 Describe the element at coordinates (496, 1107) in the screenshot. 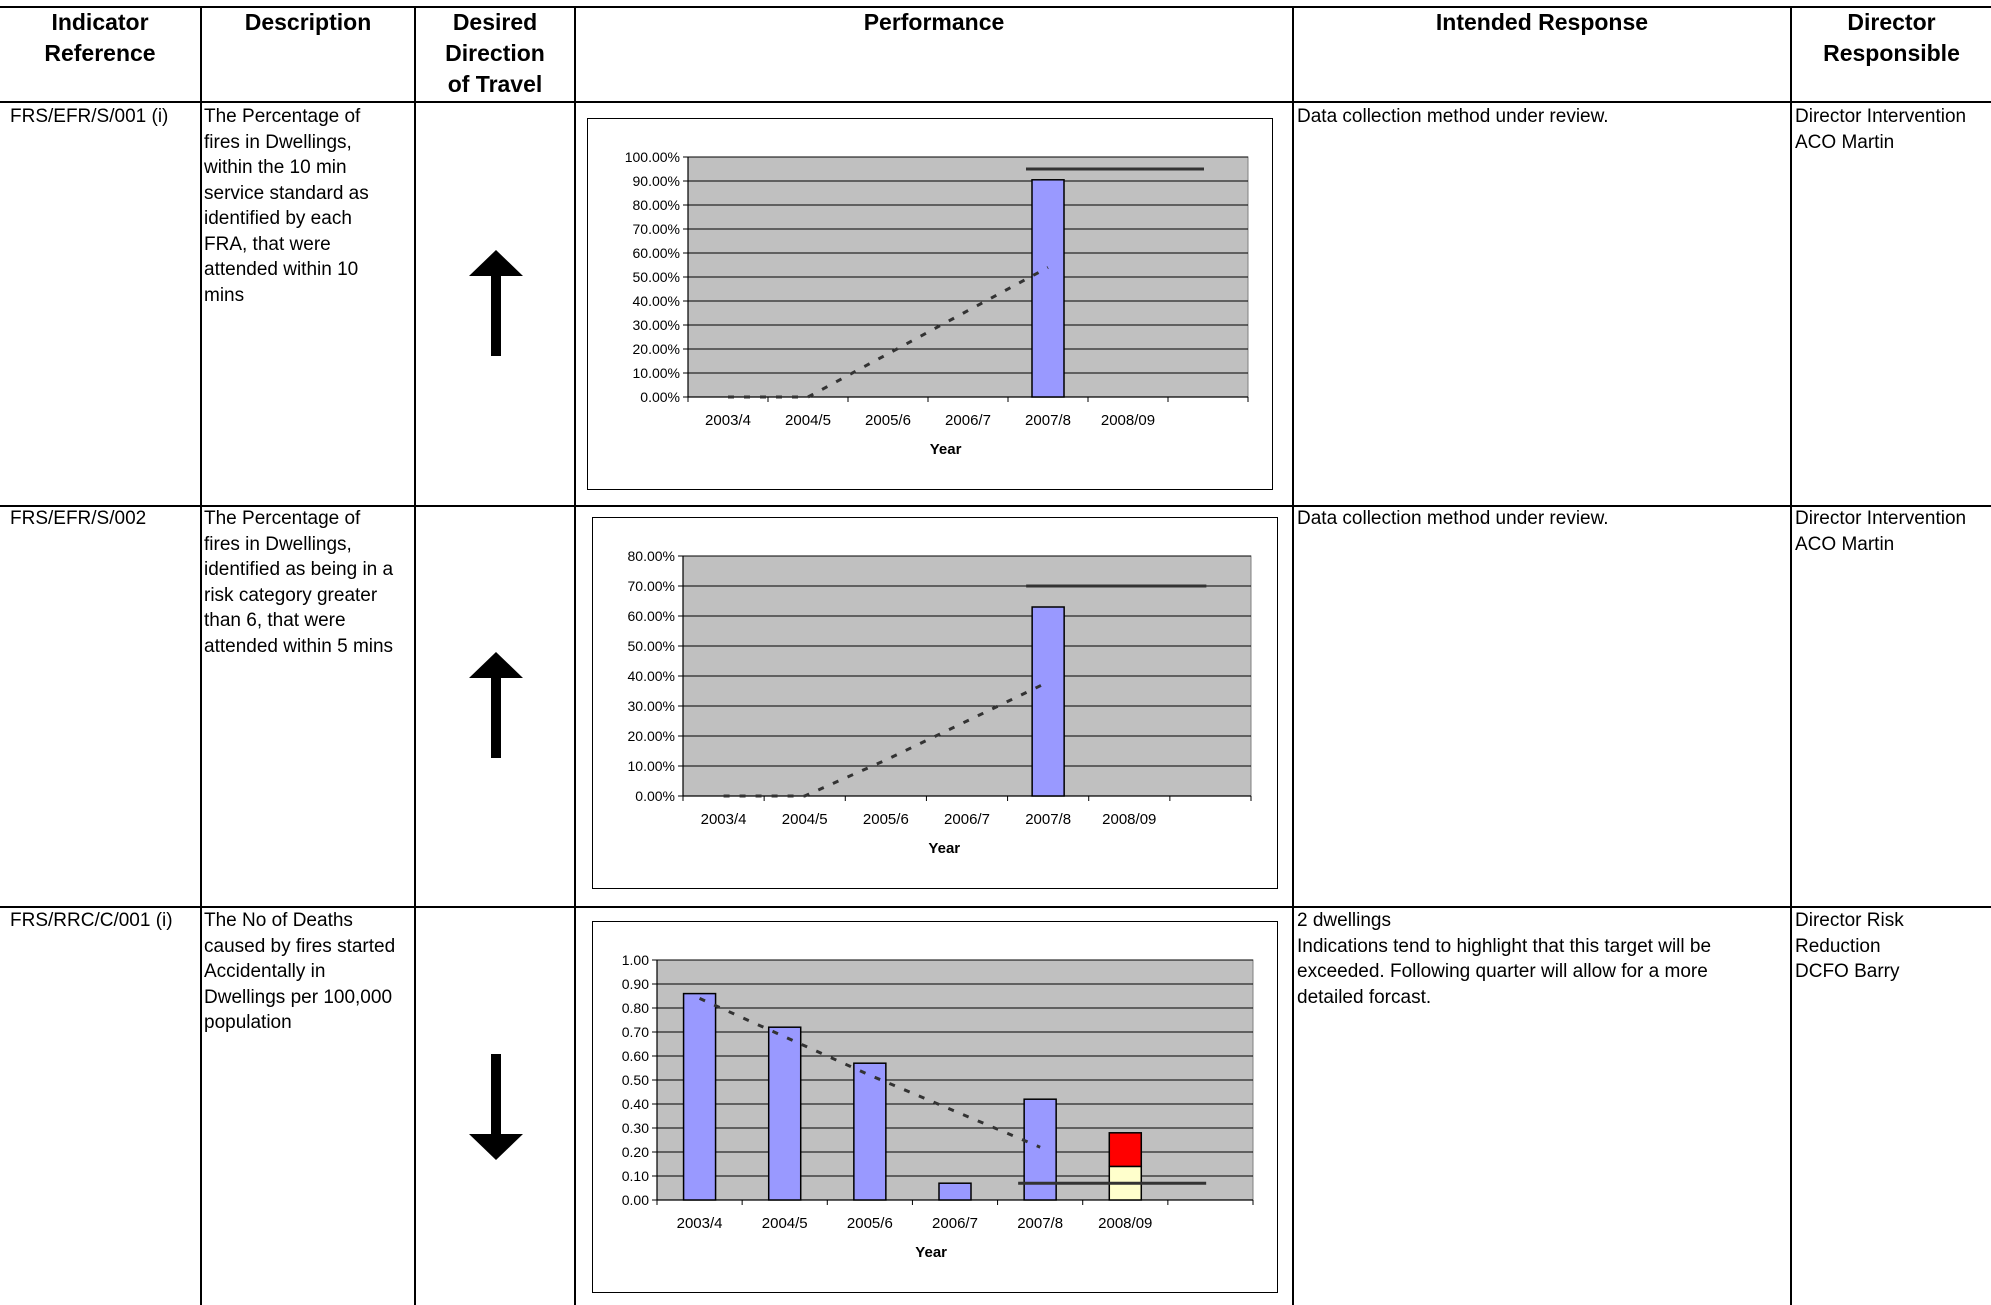

I see `arrow-down-icon` at that location.